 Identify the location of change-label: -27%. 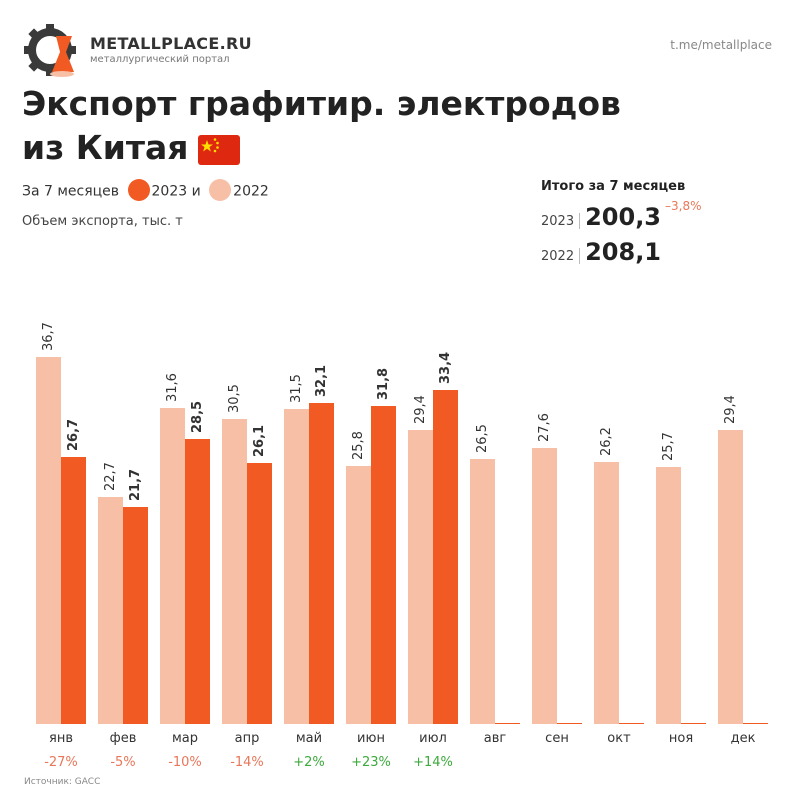
(61, 762).